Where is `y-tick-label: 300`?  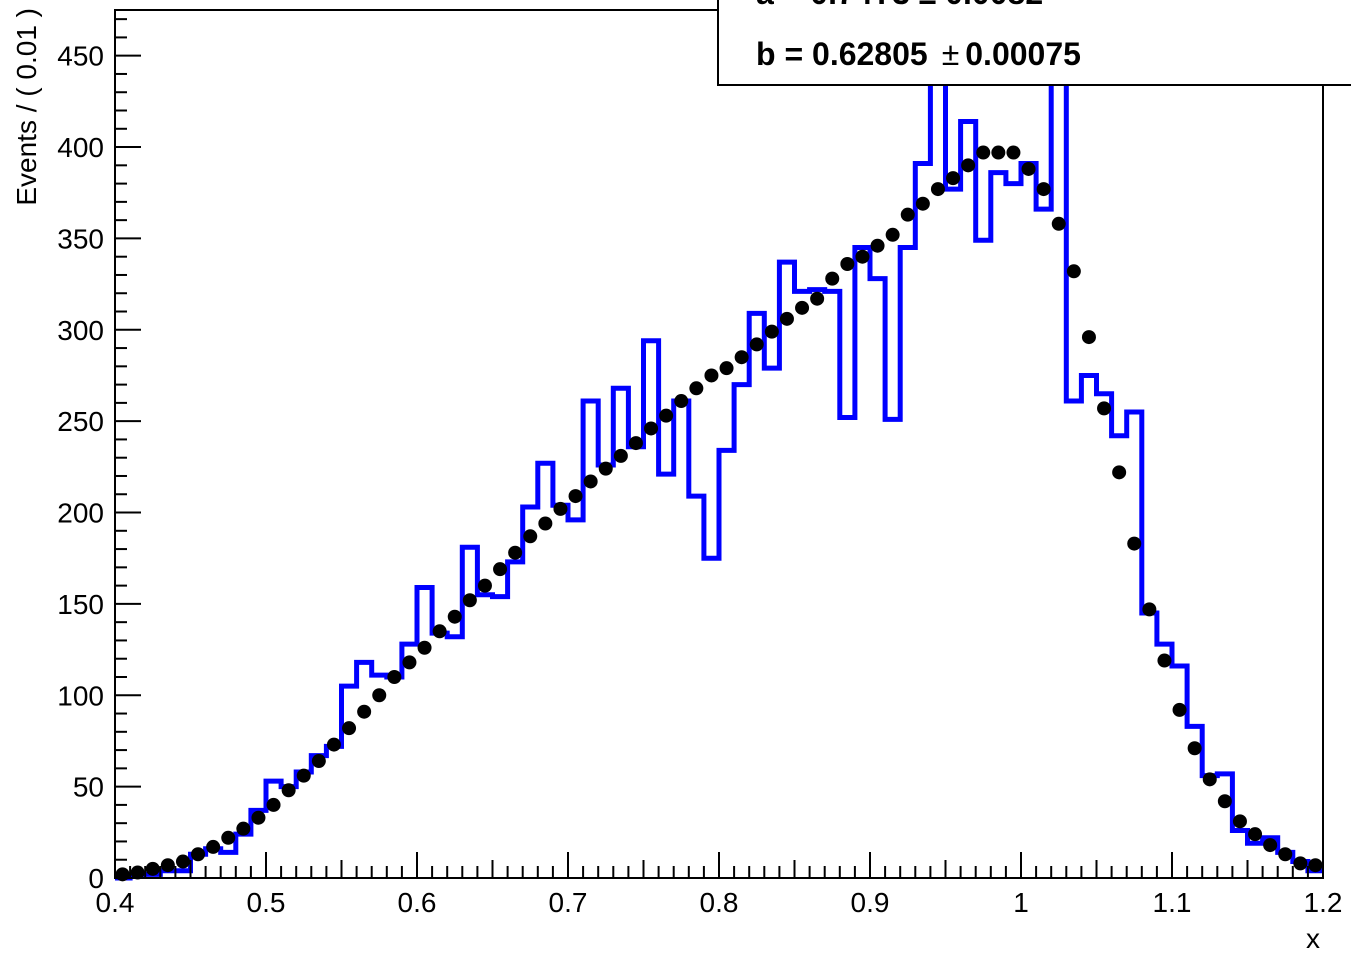 y-tick-label: 300 is located at coordinates (80, 330).